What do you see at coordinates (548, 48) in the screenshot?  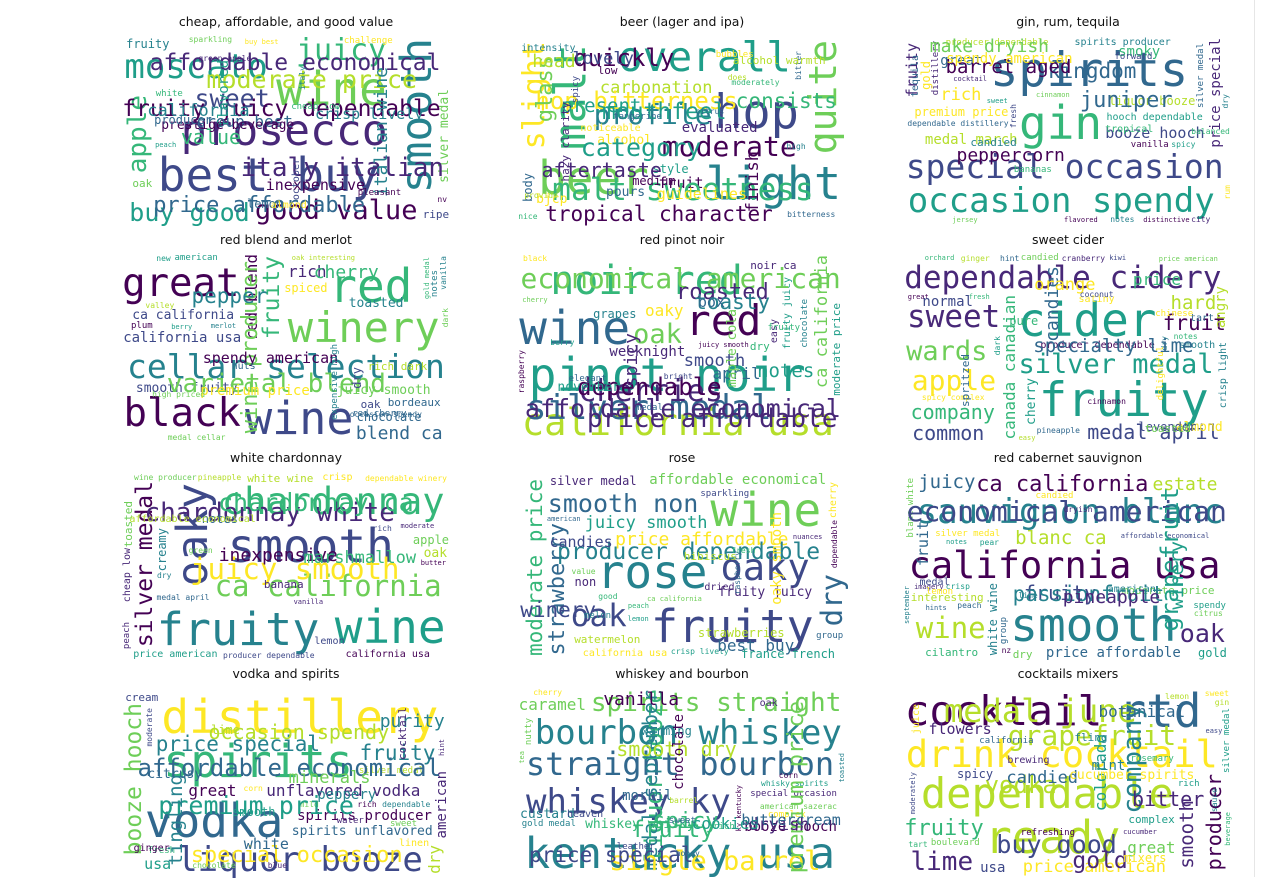 I see `wordcloud-word: intensity` at bounding box center [548, 48].